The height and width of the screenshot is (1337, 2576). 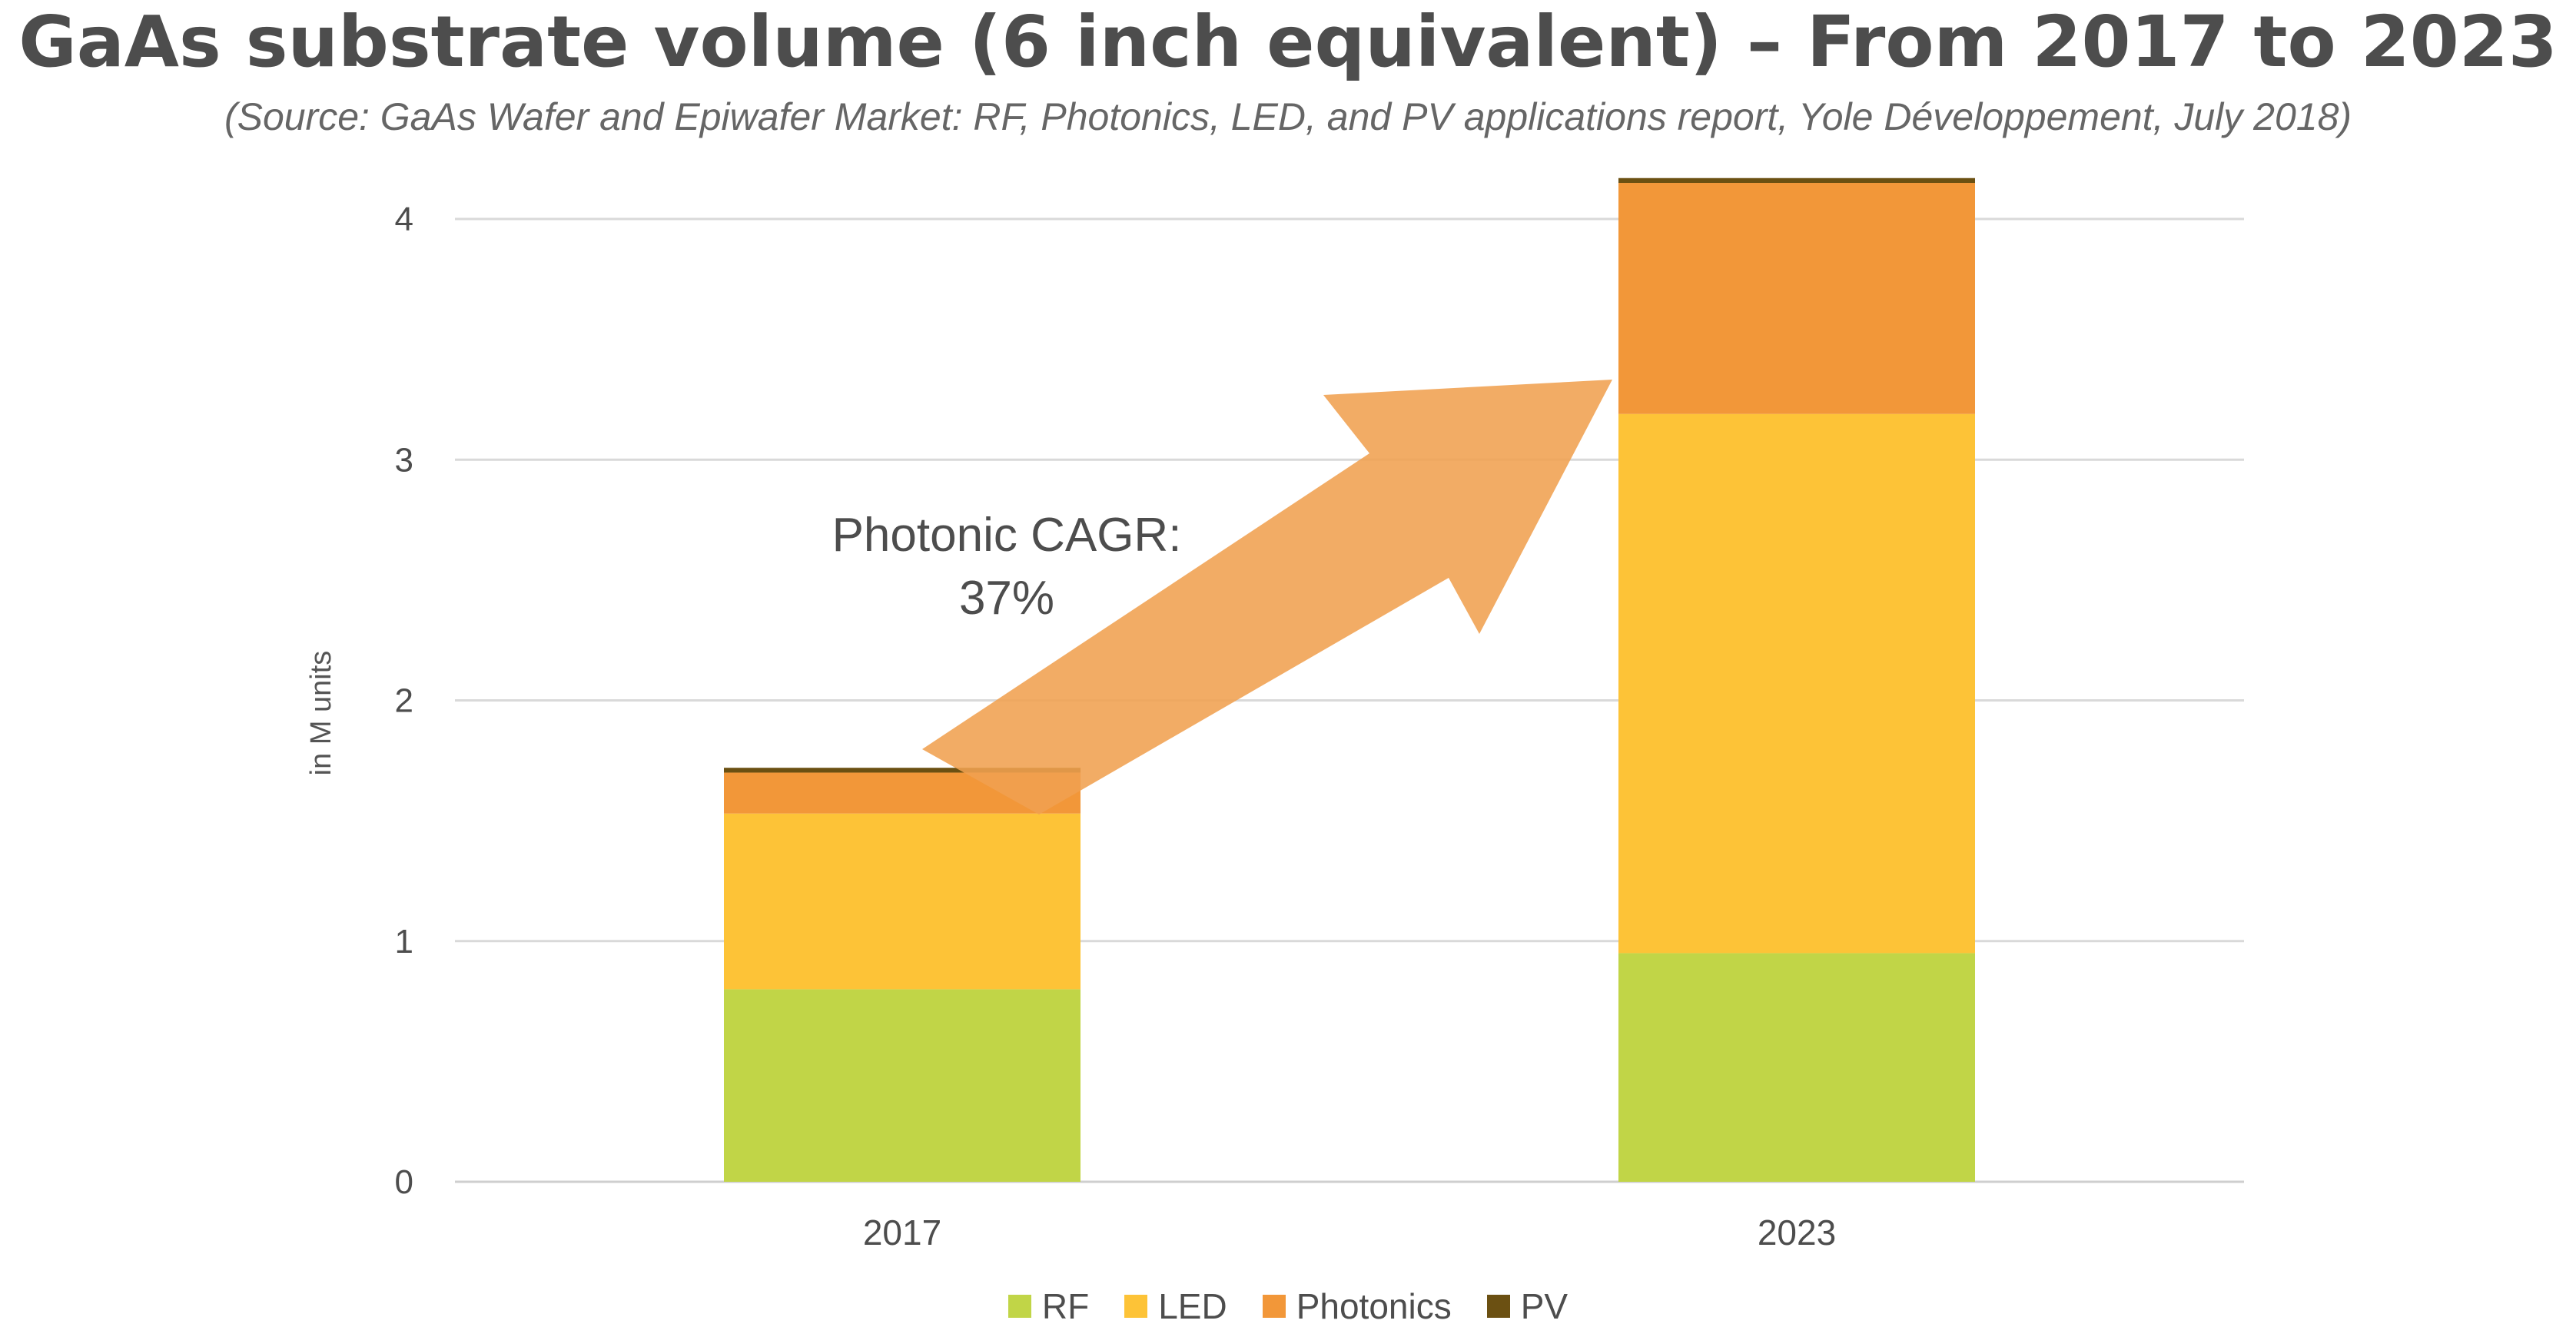 I want to click on legend-swatch-rf, so click(x=1019, y=1306).